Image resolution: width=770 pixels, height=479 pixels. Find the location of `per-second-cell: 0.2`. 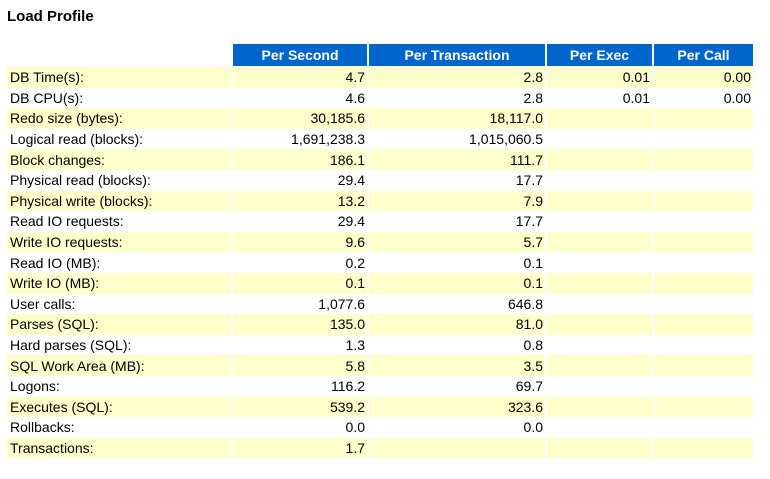

per-second-cell: 0.2 is located at coordinates (300, 262).